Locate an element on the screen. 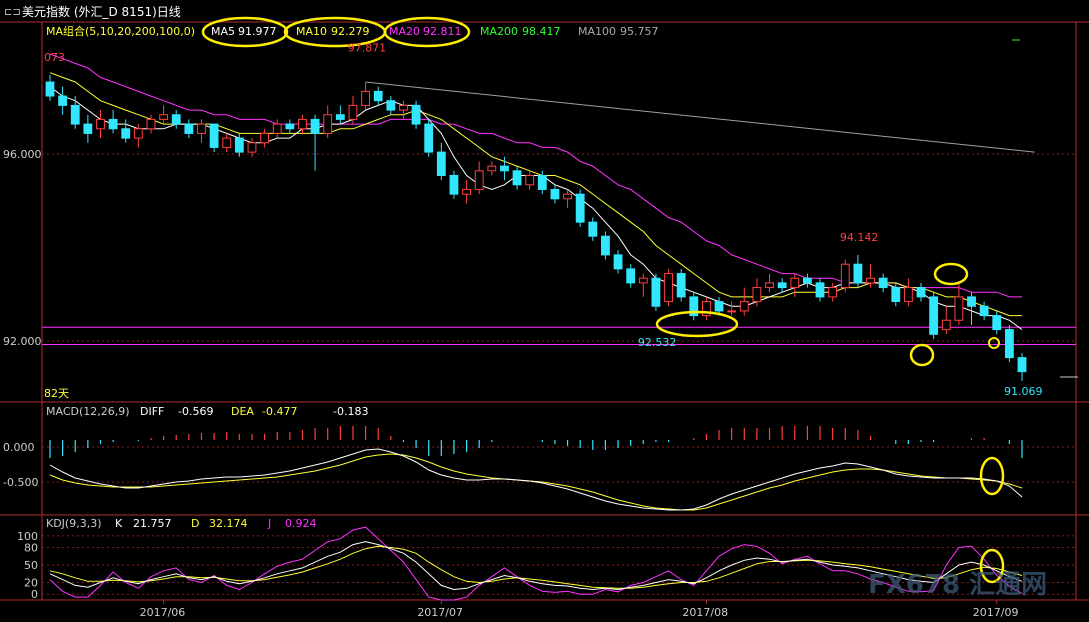 This screenshot has width=1089, height=622. x-tick-label-3: 2017/09 is located at coordinates (996, 612).